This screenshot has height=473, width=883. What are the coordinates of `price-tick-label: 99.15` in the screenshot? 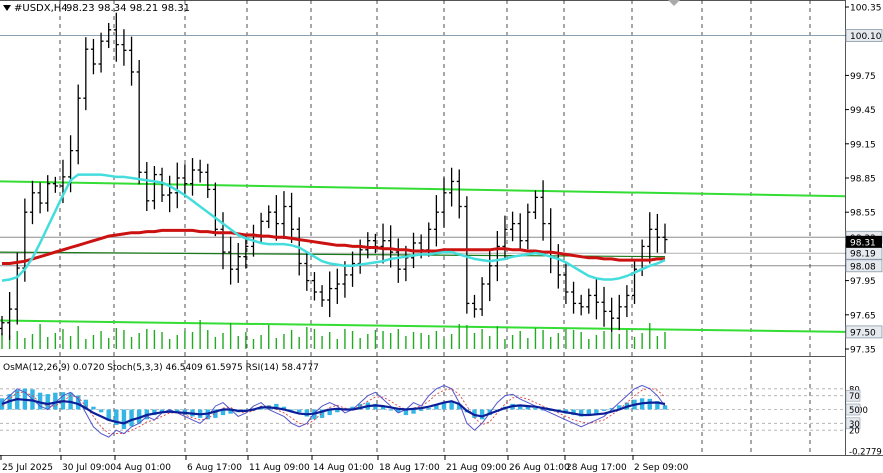 It's located at (863, 145).